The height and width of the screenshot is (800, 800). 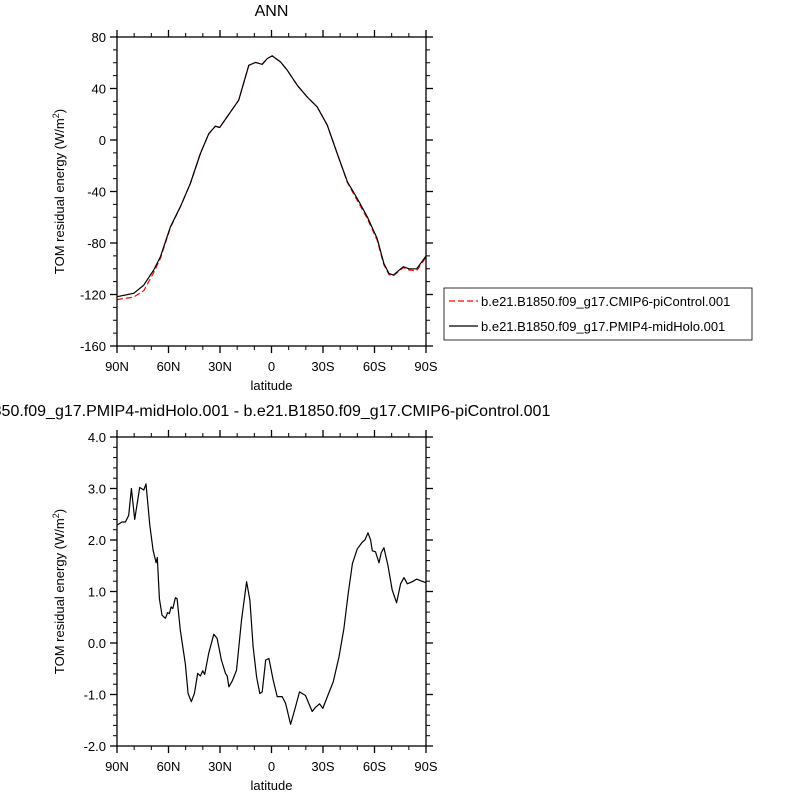 What do you see at coordinates (96, 192) in the screenshot?
I see `y-tick-label: -40` at bounding box center [96, 192].